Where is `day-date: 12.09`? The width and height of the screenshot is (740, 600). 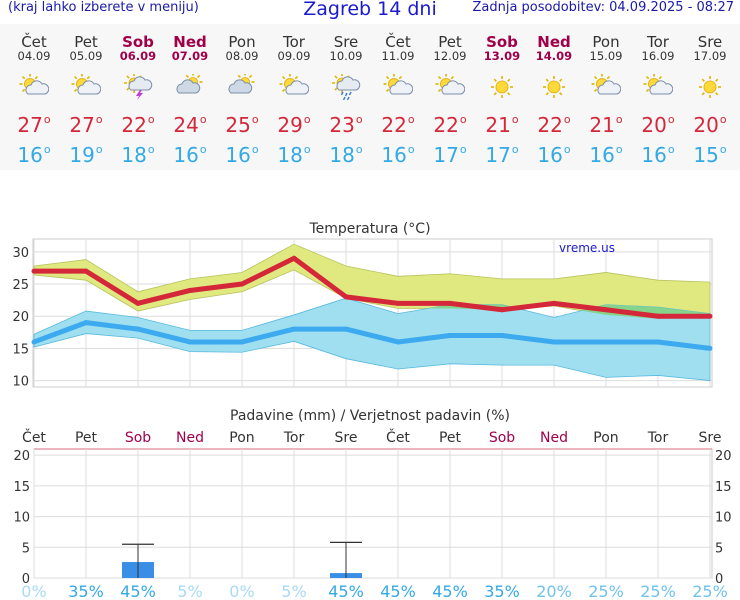 day-date: 12.09 is located at coordinates (450, 56).